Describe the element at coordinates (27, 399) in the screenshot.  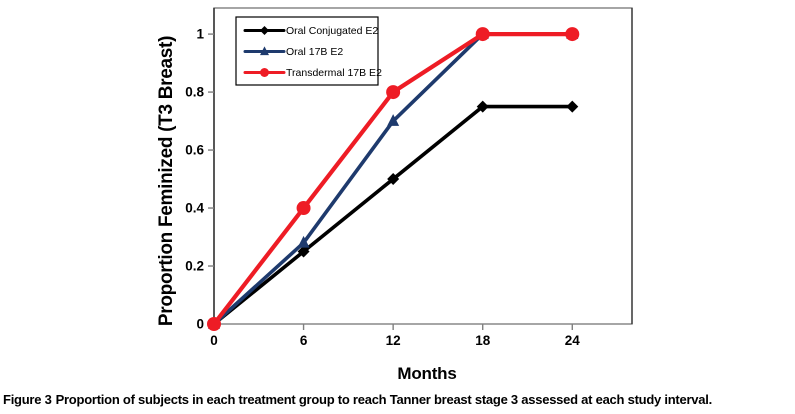
I see `figure-caption-label: Figure 3` at that location.